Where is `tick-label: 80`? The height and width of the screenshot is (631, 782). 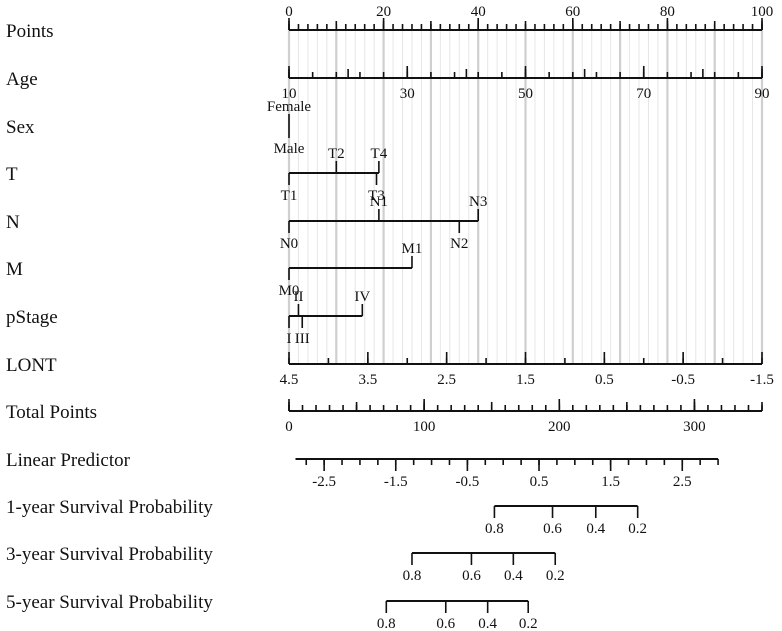
tick-label: 80 is located at coordinates (667, 12).